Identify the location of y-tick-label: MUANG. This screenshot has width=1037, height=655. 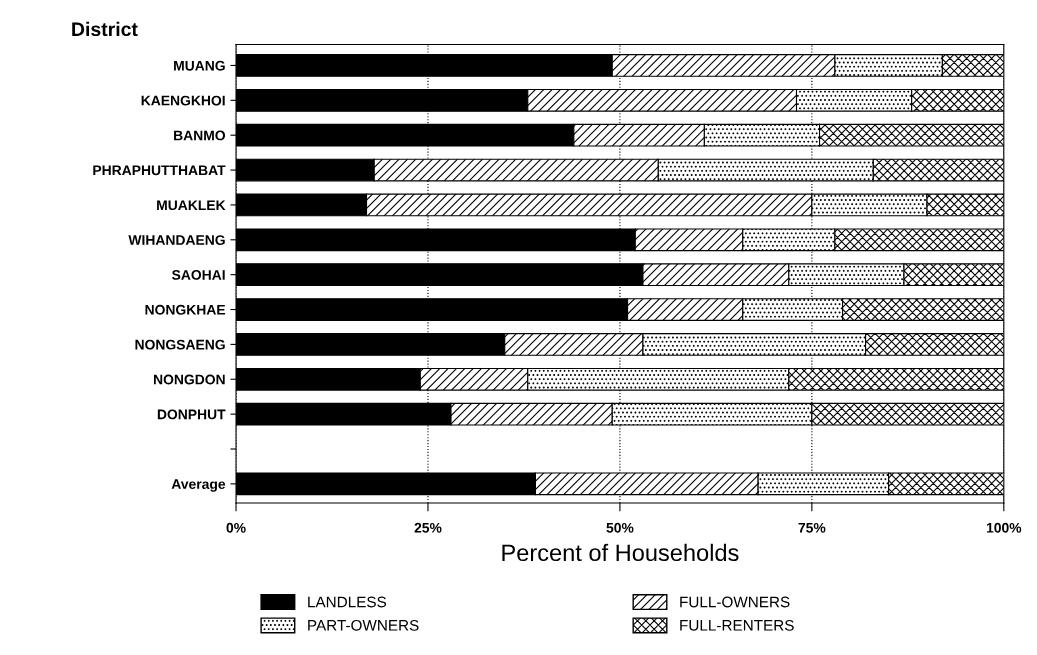
(199, 65).